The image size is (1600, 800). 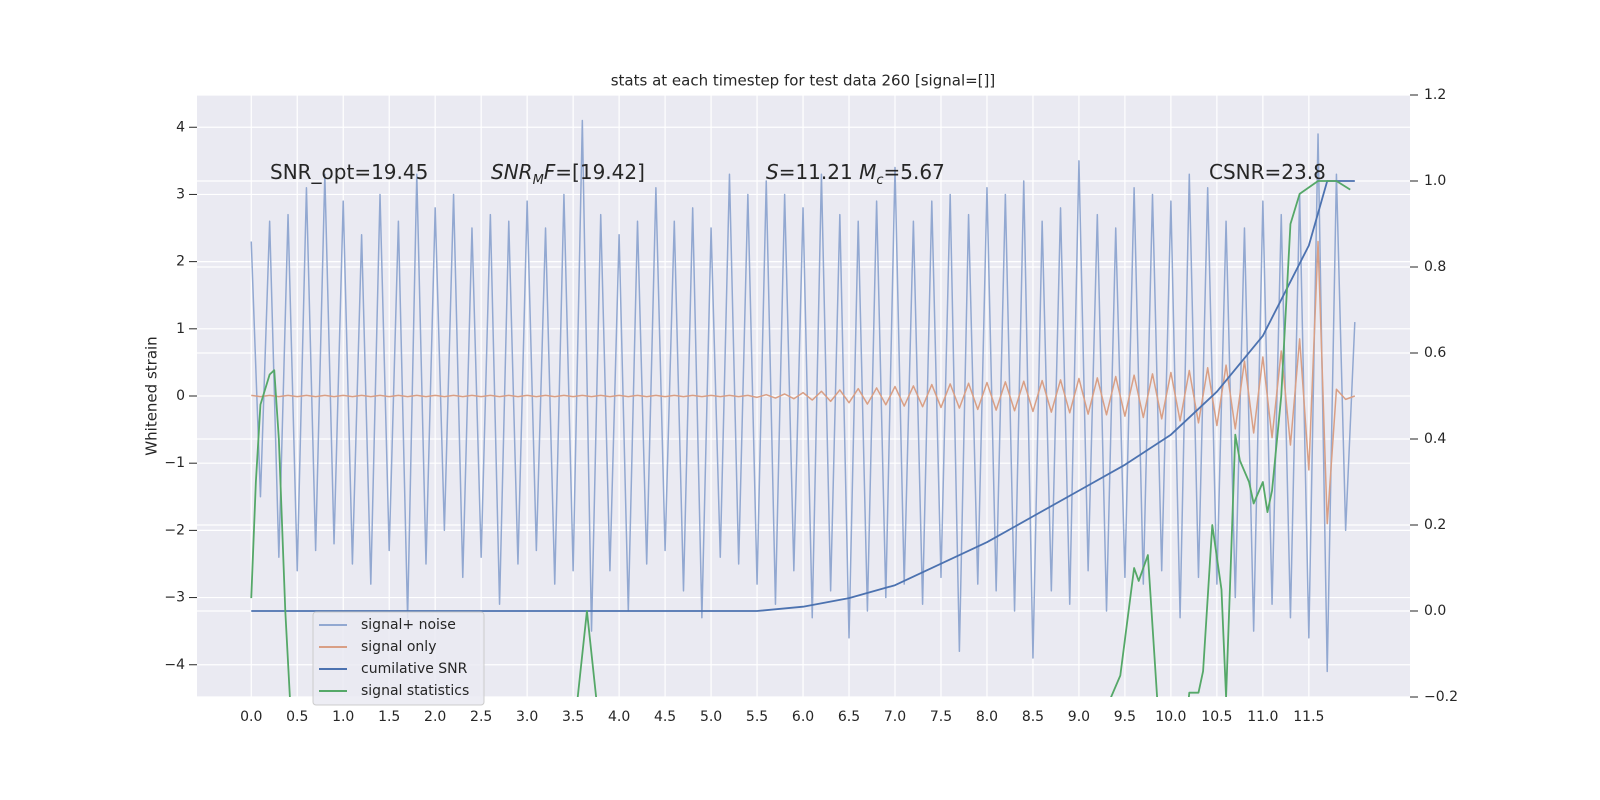 What do you see at coordinates (481, 717) in the screenshot?
I see `x-tick-label: 2.5` at bounding box center [481, 717].